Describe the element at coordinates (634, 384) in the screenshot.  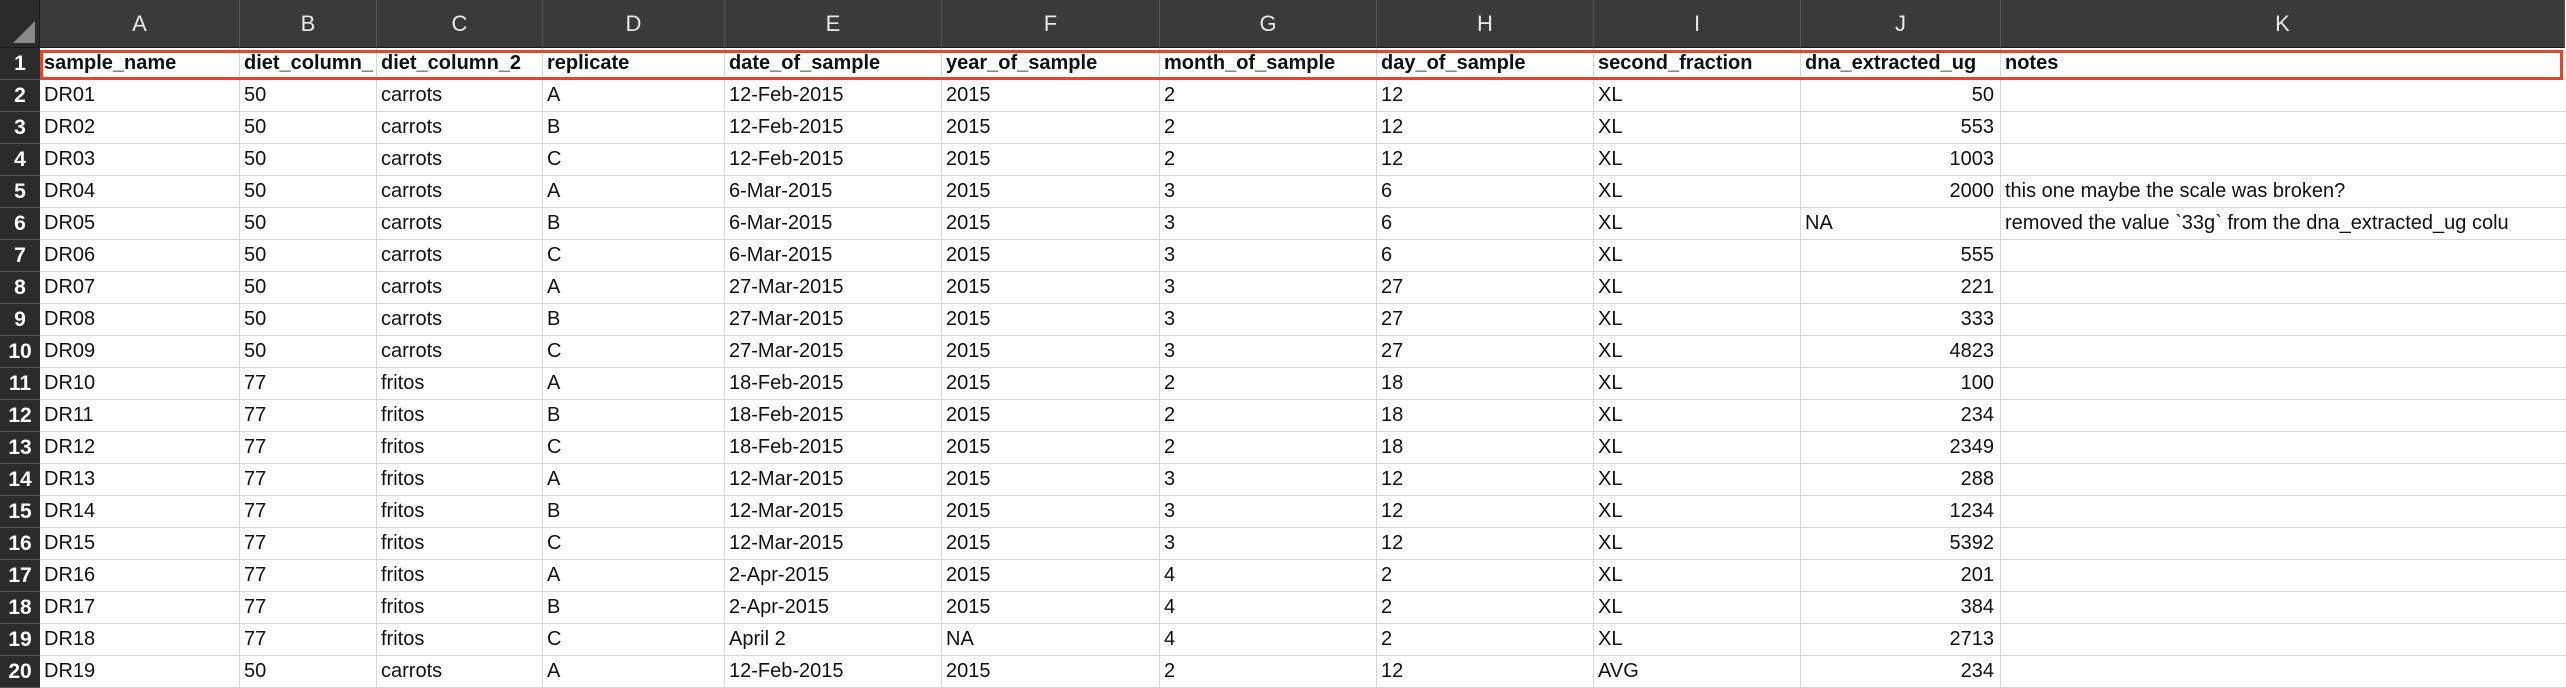
I see `cell-d11: A` at that location.